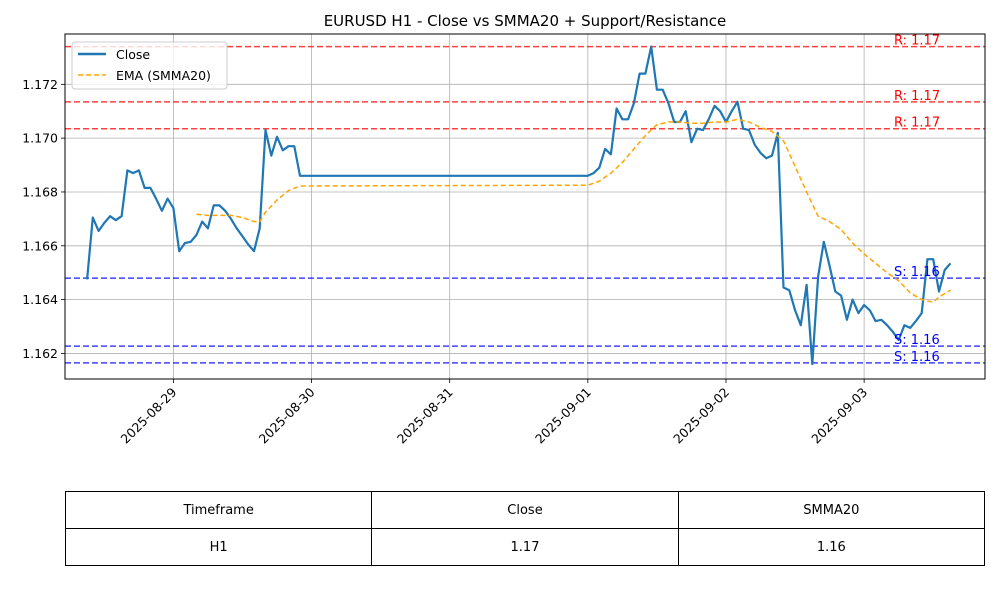 The width and height of the screenshot is (1000, 600). I want to click on summary-table: Timeframe Close SMMA20 H1 1.17 1.16, so click(525, 528).